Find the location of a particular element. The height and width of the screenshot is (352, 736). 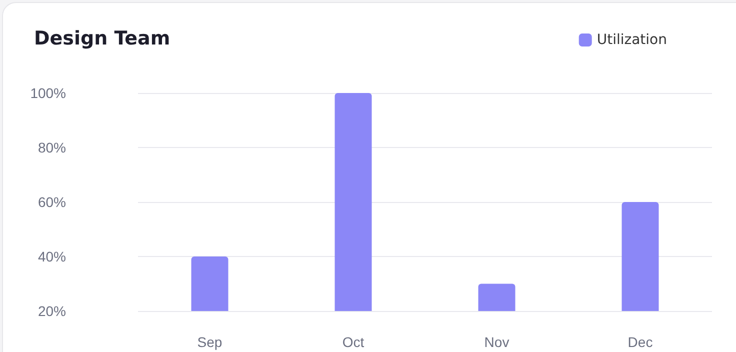

y-tick-label: 20% is located at coordinates (52, 311).